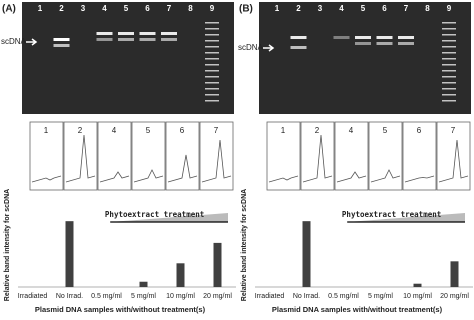  What do you see at coordinates (148, 130) in the screenshot?
I see `trace-label: 5` at bounding box center [148, 130].